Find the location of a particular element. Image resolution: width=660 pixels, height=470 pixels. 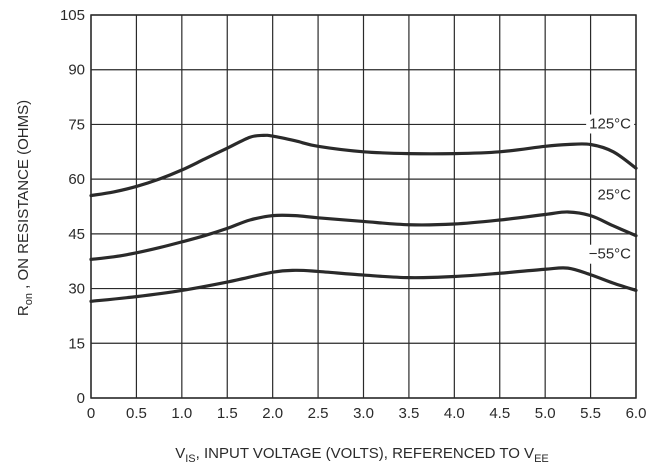

x-tick-label: 6.0 is located at coordinates (636, 413).